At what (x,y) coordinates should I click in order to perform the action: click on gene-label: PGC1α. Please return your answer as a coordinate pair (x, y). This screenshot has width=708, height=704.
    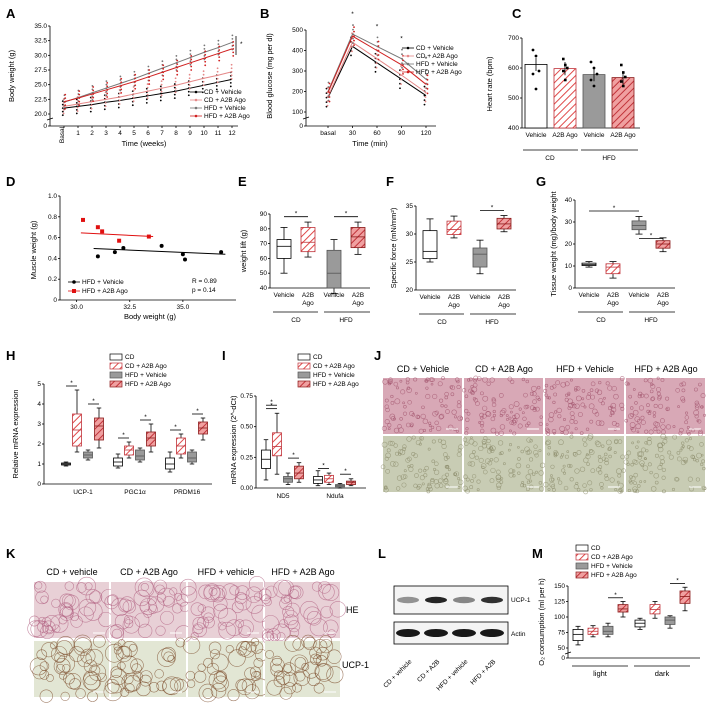
    Looking at the image, I should click on (135, 492).